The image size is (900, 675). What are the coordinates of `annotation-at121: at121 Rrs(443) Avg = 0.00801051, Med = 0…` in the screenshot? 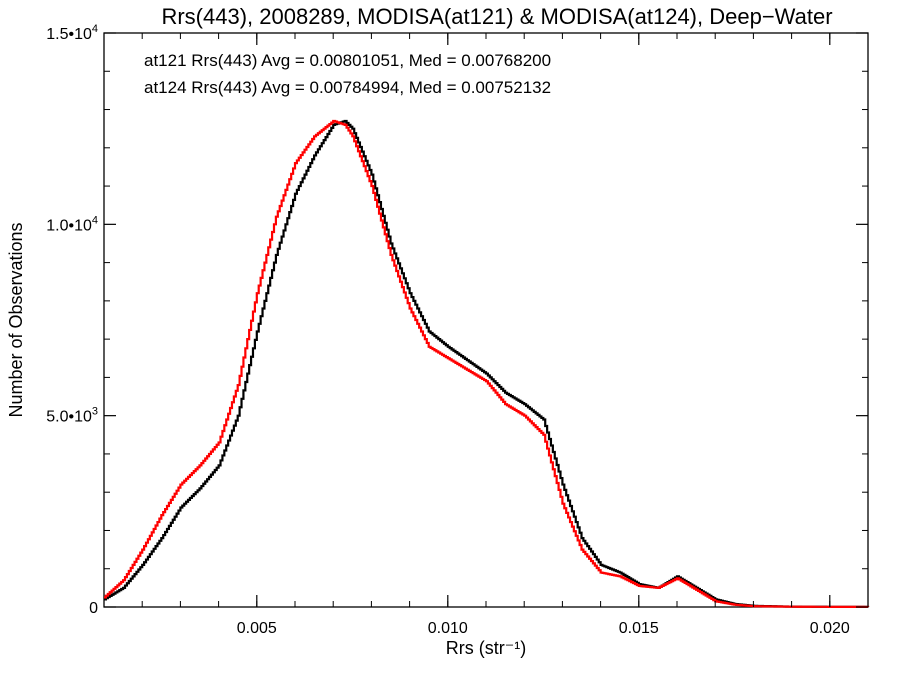 It's located at (347, 60).